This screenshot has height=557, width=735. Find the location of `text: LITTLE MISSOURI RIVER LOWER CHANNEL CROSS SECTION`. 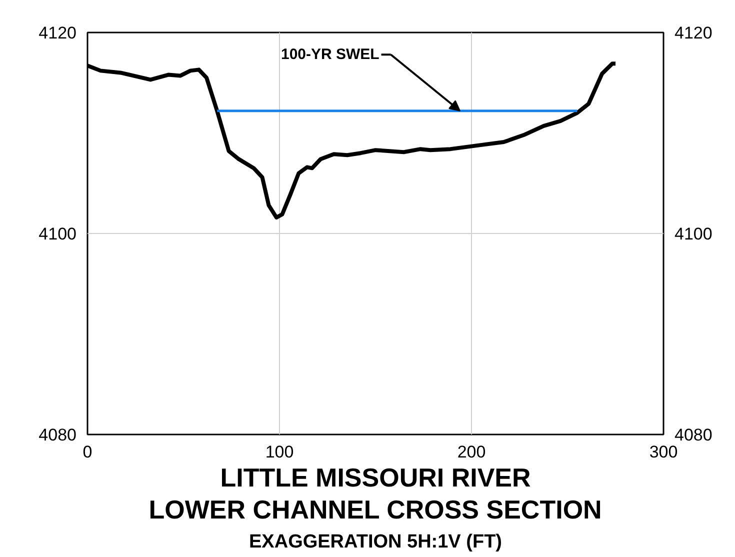

text: LITTLE MISSOURI RIVER LOWER CHANNEL CROSS SECTION is located at coordinates (375, 493).